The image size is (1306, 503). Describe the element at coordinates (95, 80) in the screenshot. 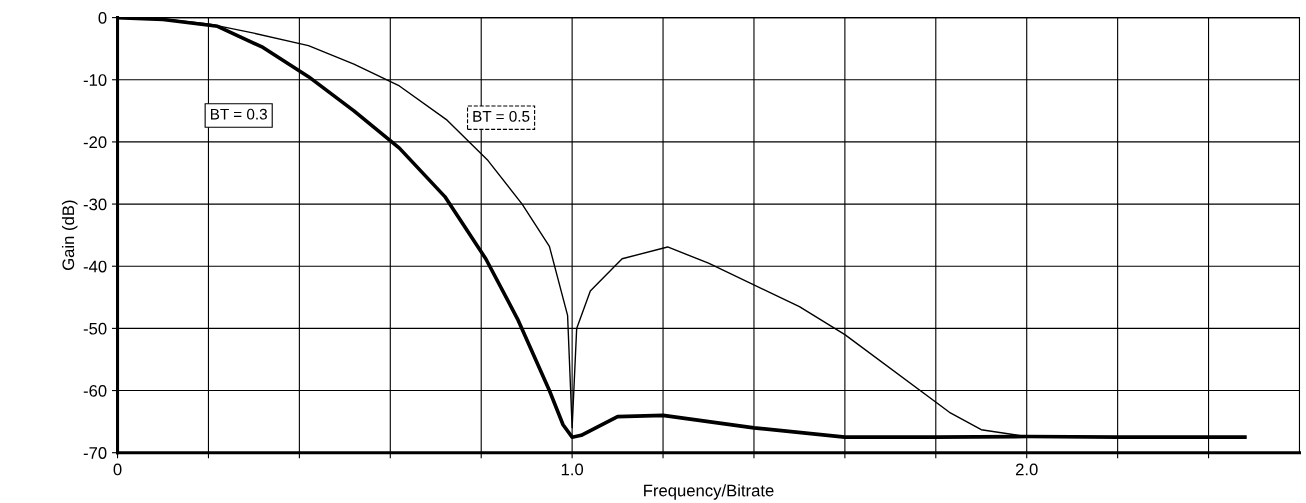

I see `y-tick-label: -10` at that location.